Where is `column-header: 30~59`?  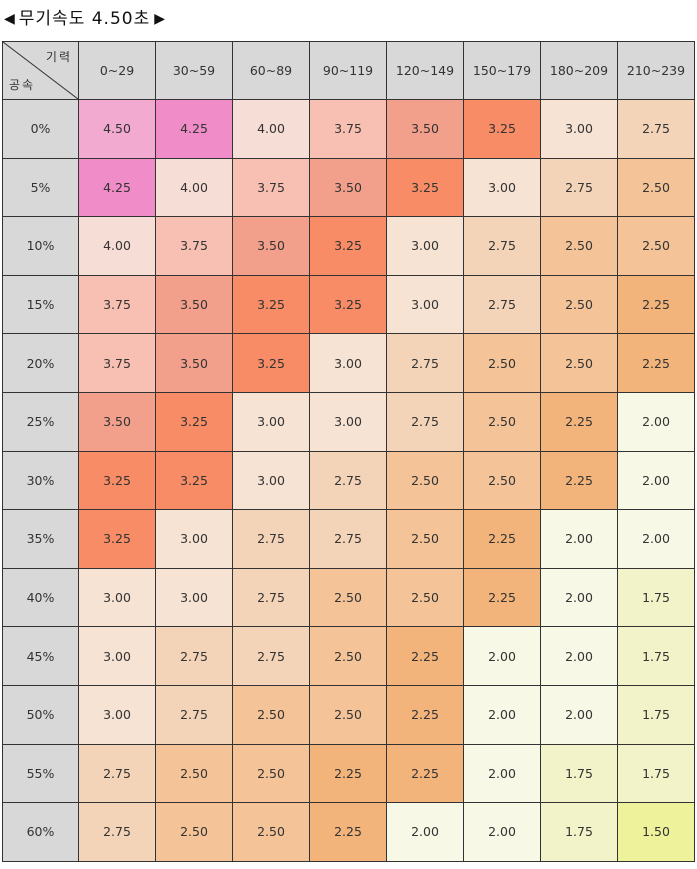 column-header: 30~59 is located at coordinates (194, 70).